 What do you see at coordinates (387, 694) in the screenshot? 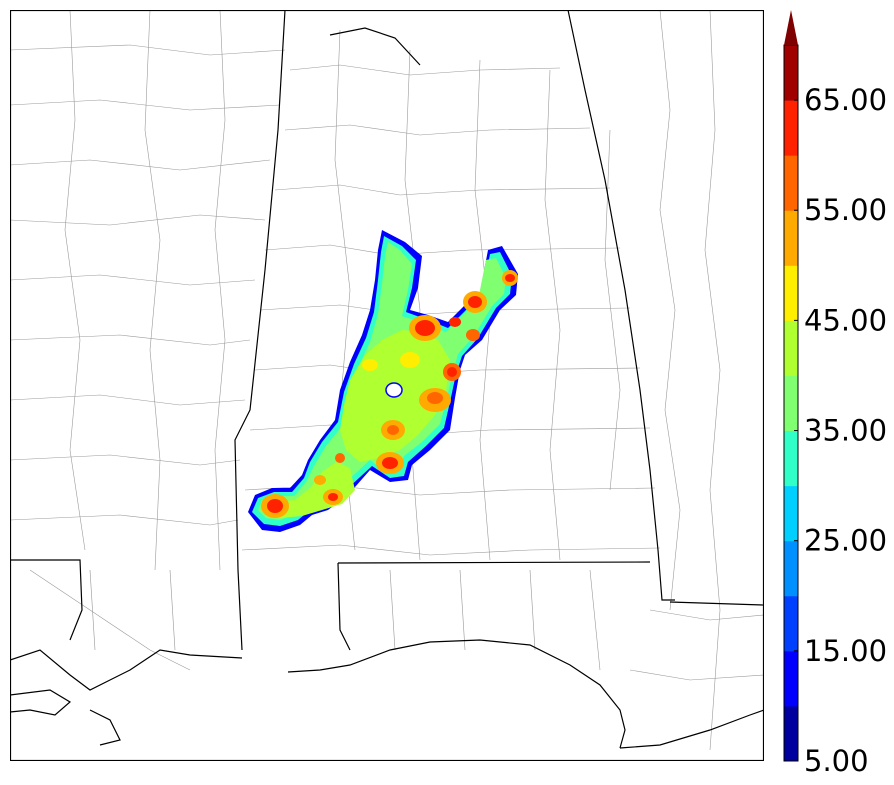
I see `gulf-coastline` at bounding box center [387, 694].